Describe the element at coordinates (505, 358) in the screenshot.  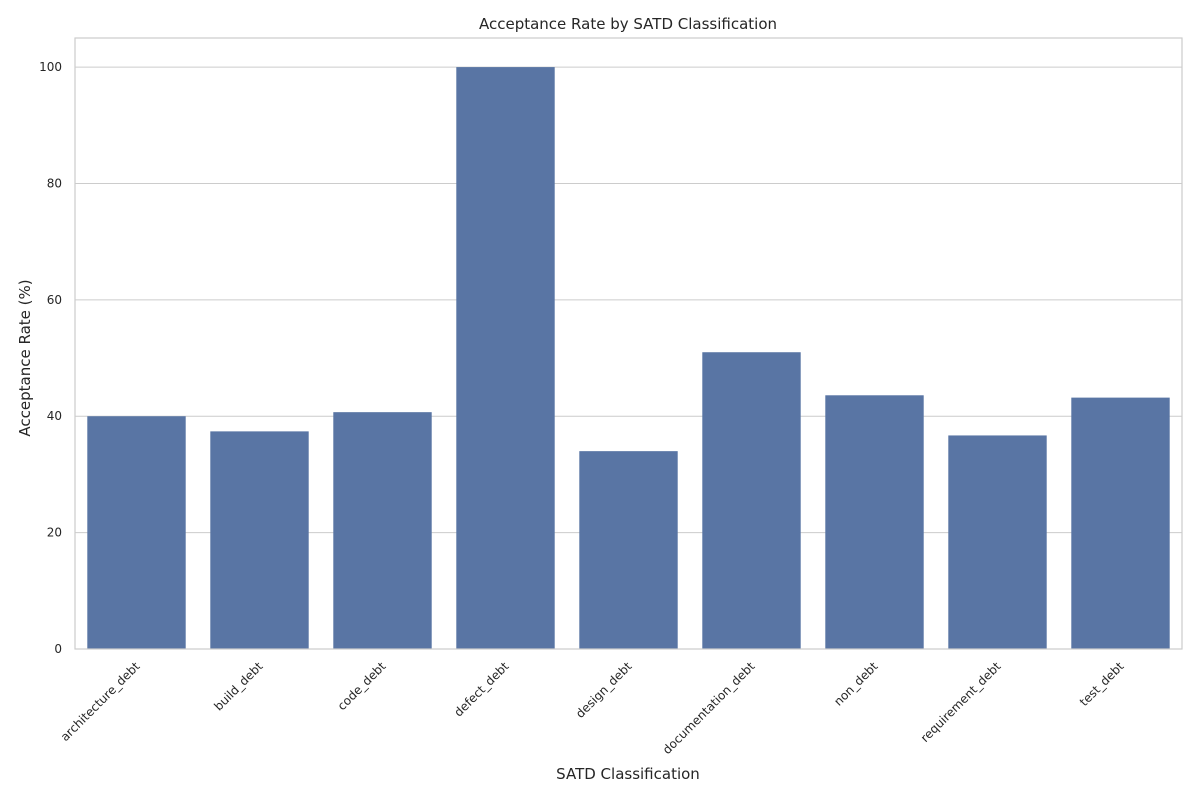
I see `bar-defect-debt` at that location.